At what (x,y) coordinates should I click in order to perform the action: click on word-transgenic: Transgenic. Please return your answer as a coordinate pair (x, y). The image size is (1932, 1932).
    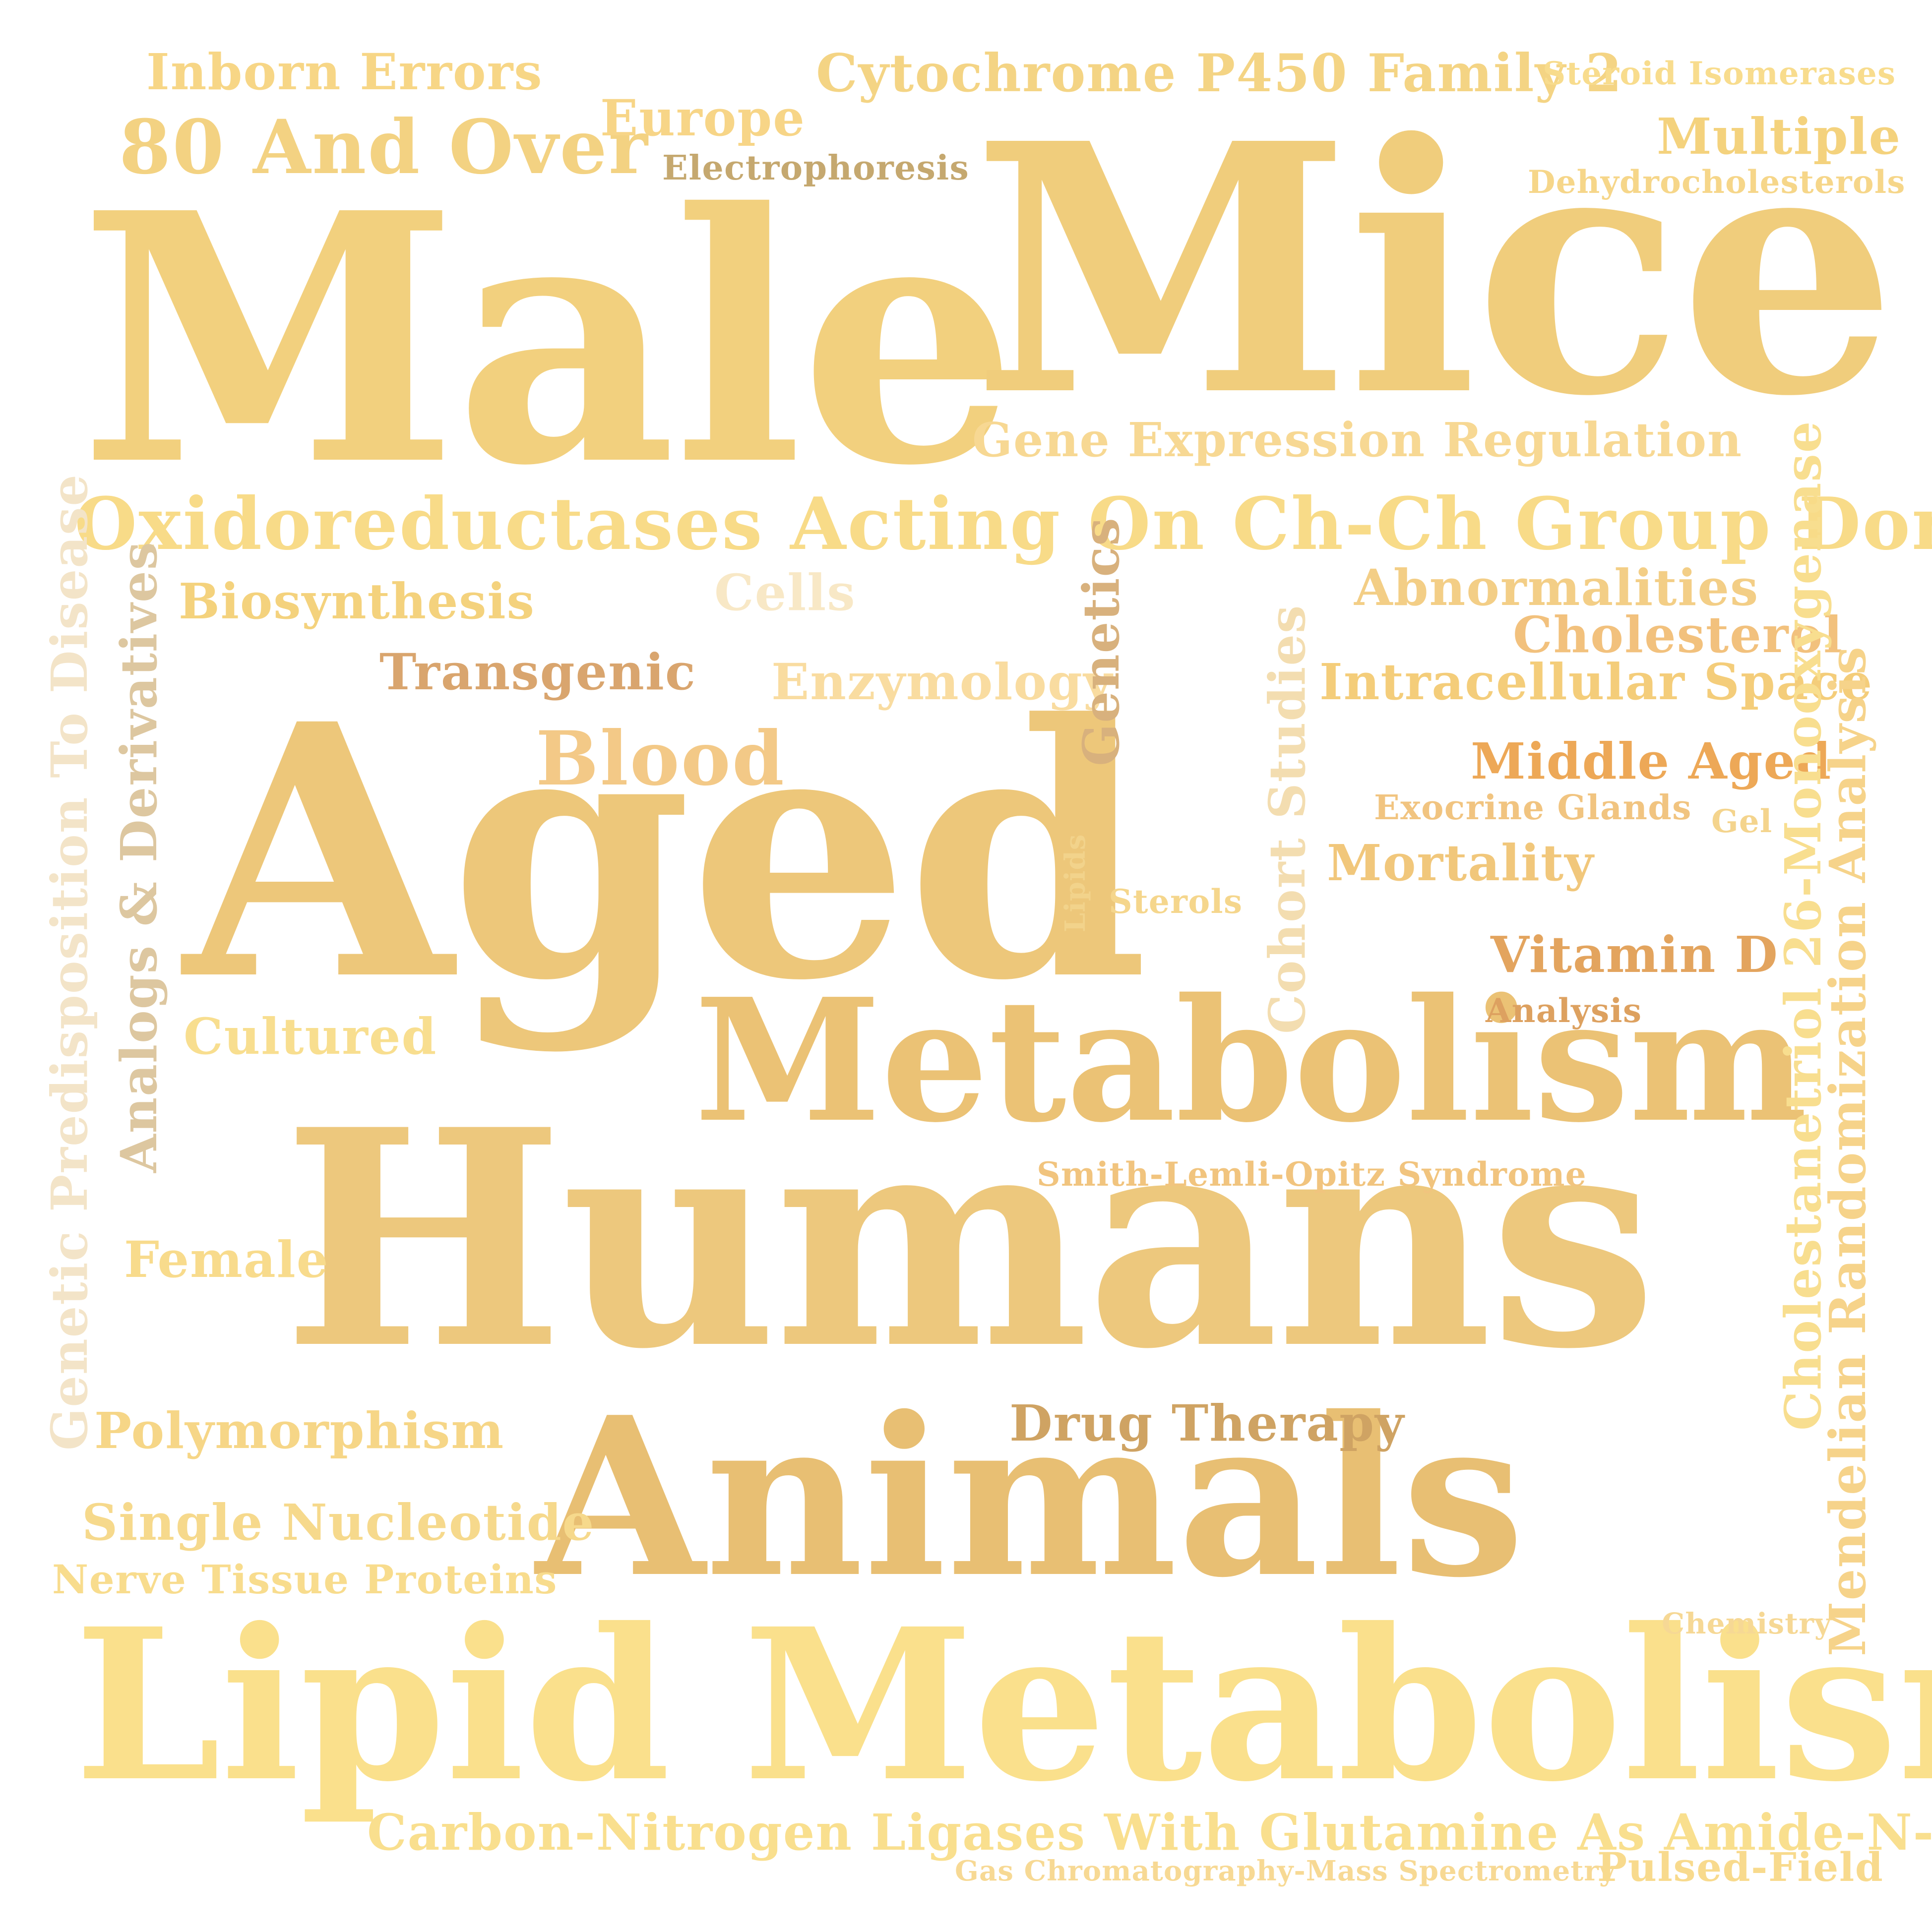
    Looking at the image, I should click on (537, 672).